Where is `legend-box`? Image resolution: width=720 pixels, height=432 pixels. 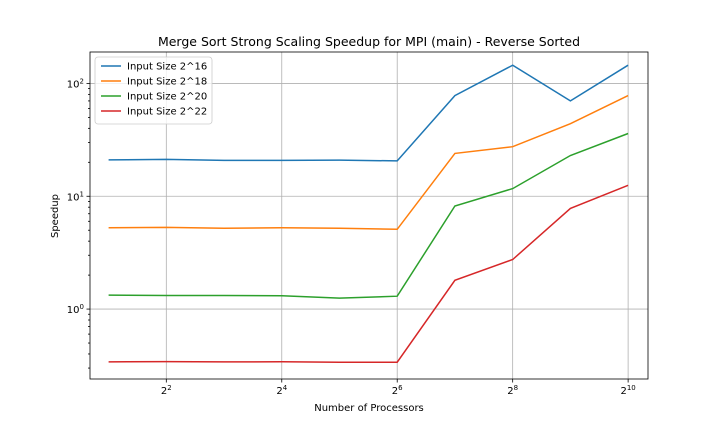
legend-box is located at coordinates (153, 90).